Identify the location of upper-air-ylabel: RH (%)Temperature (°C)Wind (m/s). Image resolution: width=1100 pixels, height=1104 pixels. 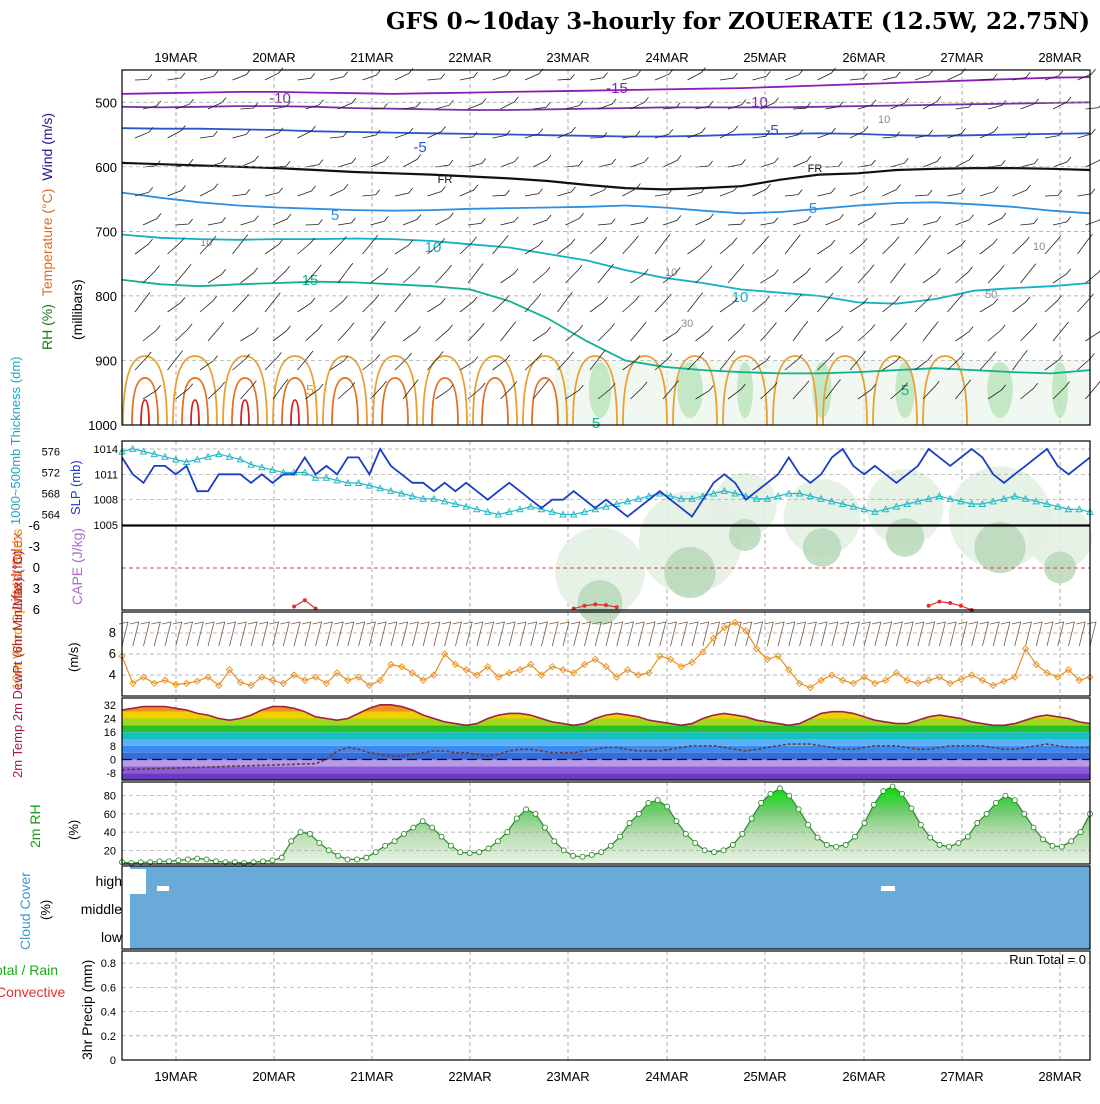
(47, 231).